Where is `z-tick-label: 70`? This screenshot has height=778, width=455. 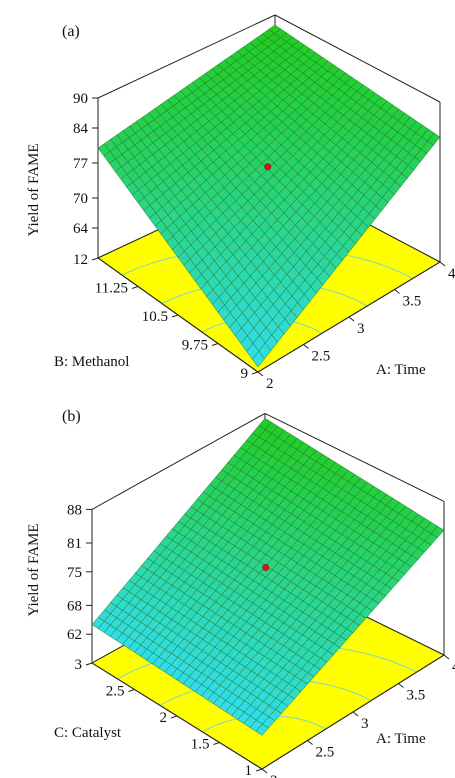 z-tick-label: 70 is located at coordinates (80, 199).